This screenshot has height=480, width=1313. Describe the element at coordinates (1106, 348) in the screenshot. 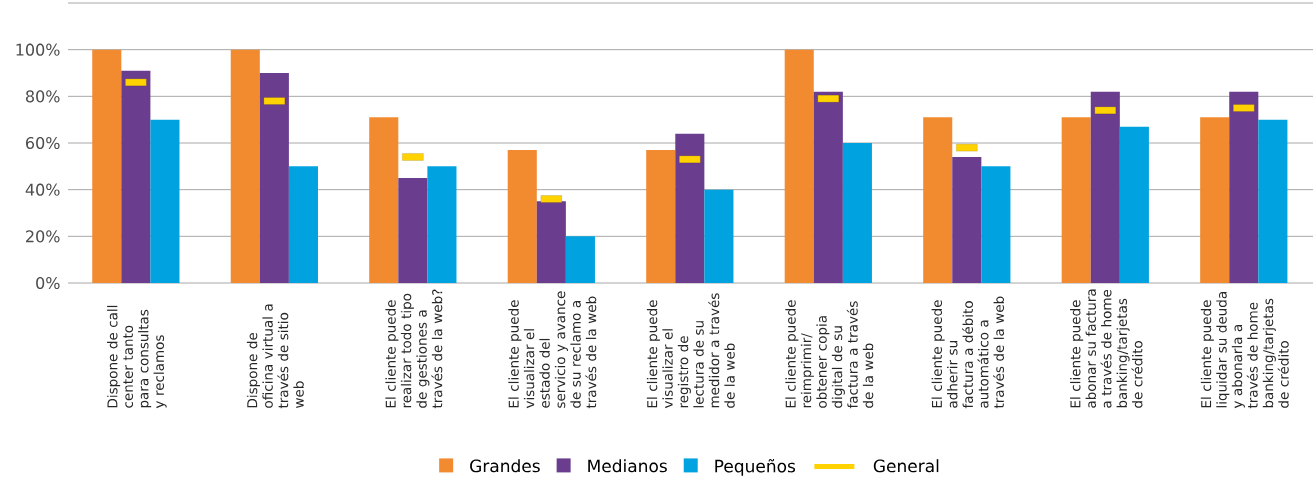

I see `x-tick-label: El cliente puede abonar su factura a través de home banking/tarjetas de crédito` at that location.